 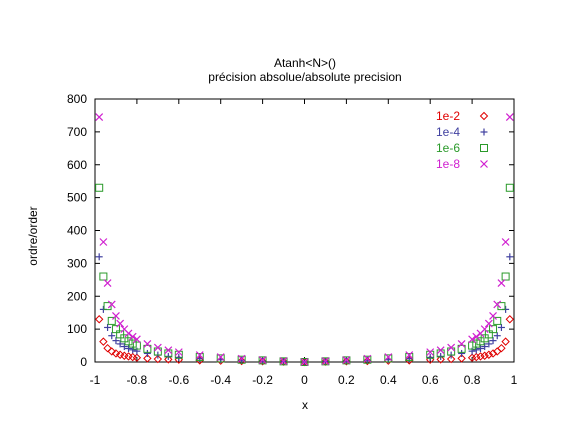 I want to click on x-tick-label: -1, so click(x=95, y=380).